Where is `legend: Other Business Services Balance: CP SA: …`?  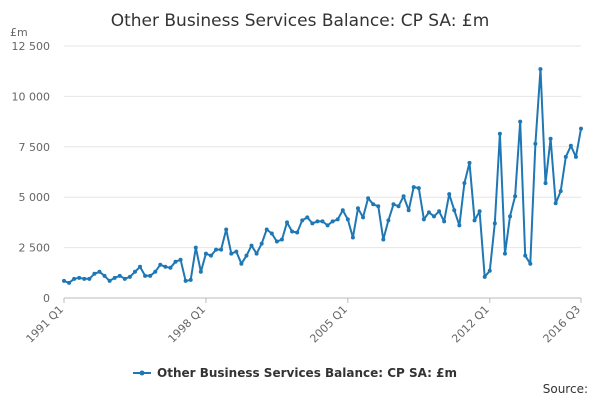 legend: Other Business Services Balance: CP SA: … is located at coordinates (295, 373).